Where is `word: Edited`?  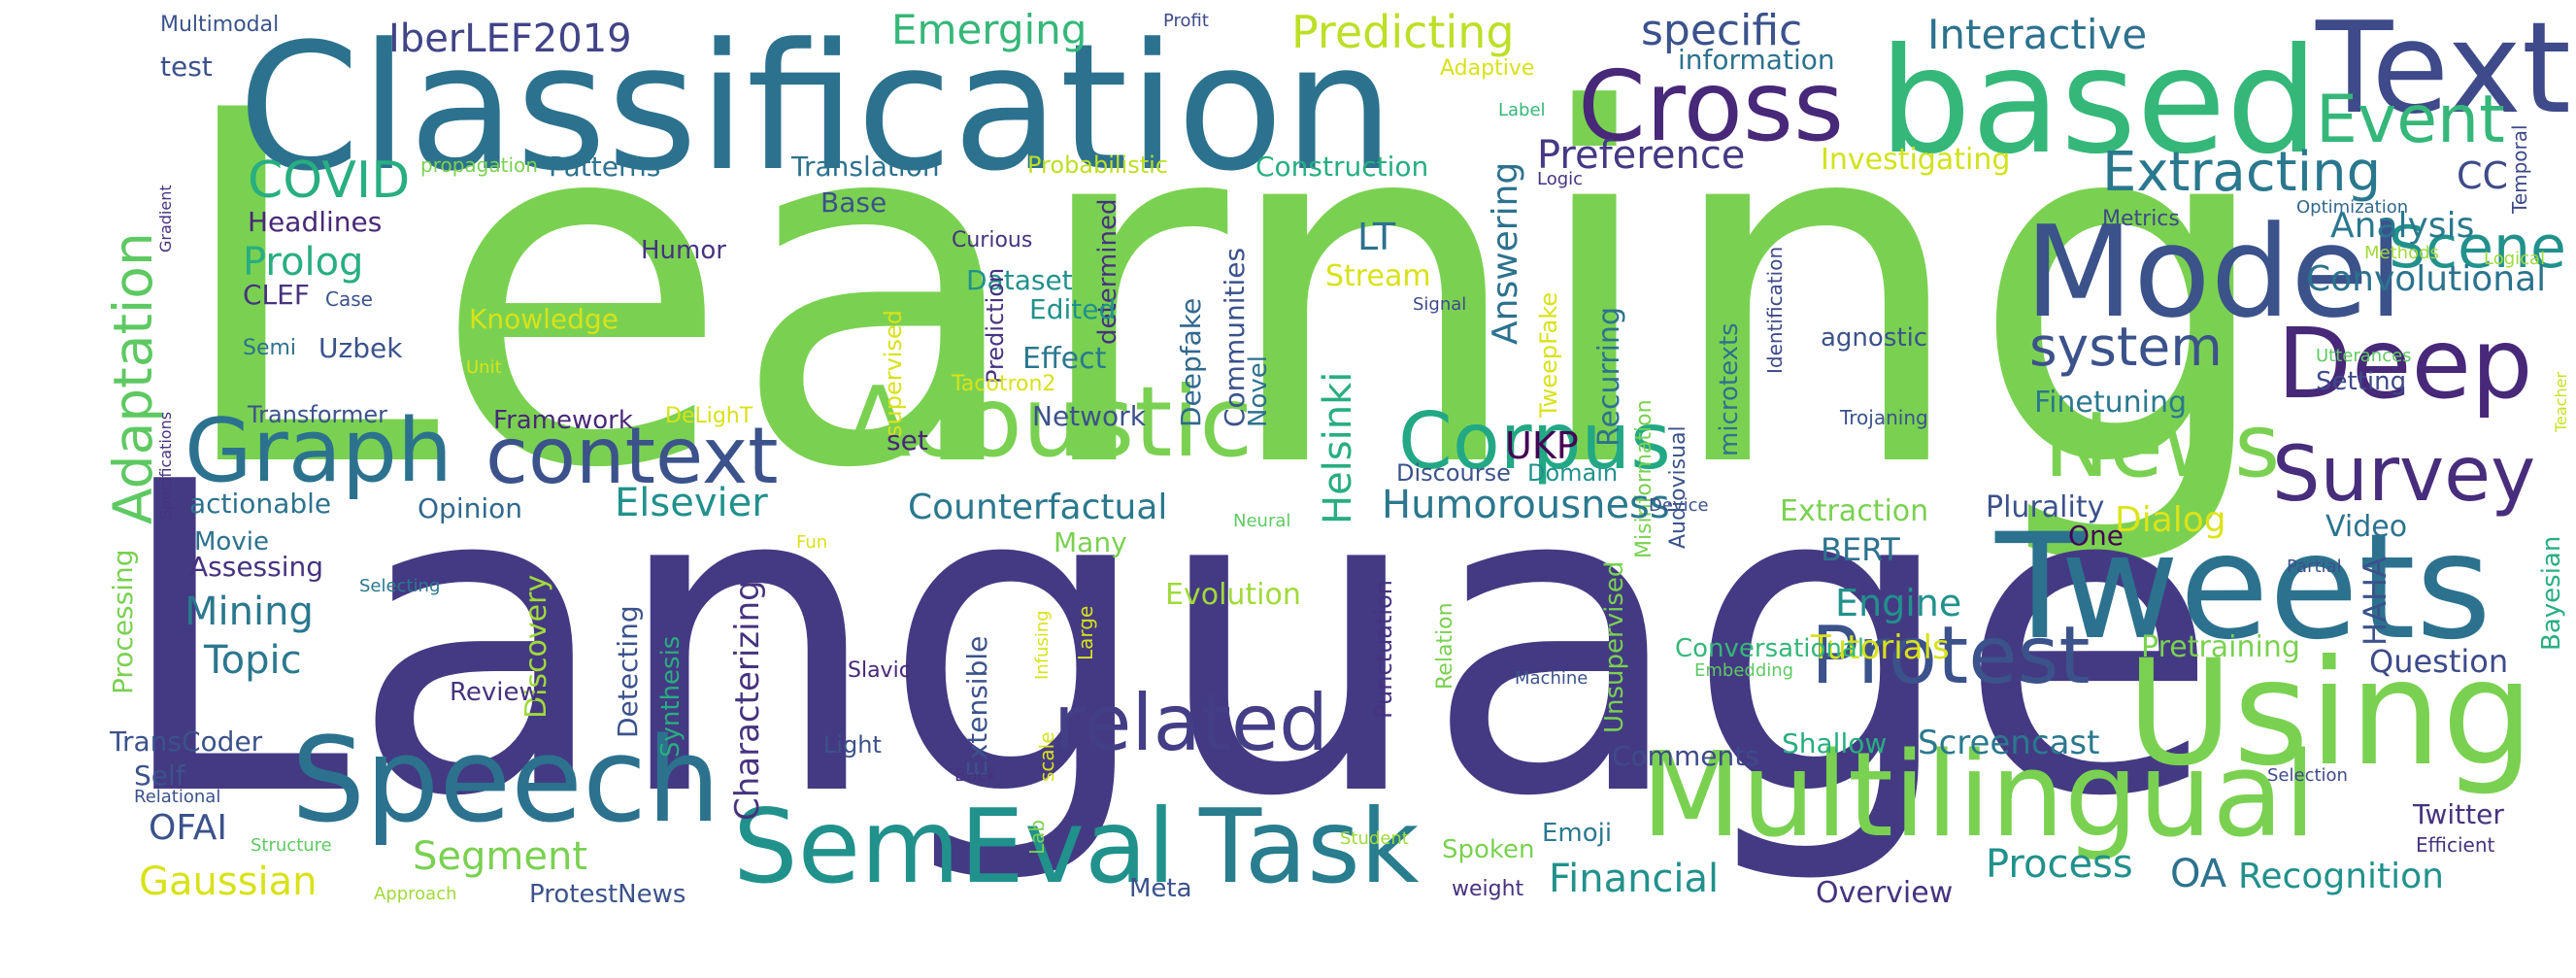 word: Edited is located at coordinates (1073, 309).